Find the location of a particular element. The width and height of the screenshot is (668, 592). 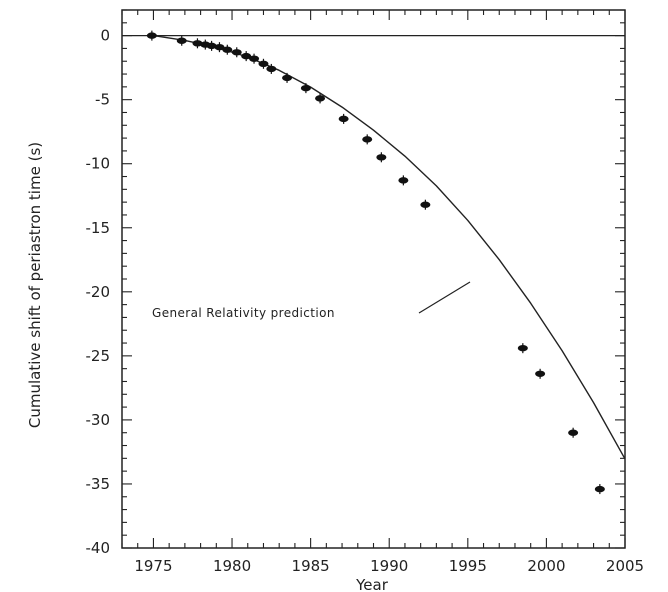

y-tick-label: -20 is located at coordinates (98, 292).